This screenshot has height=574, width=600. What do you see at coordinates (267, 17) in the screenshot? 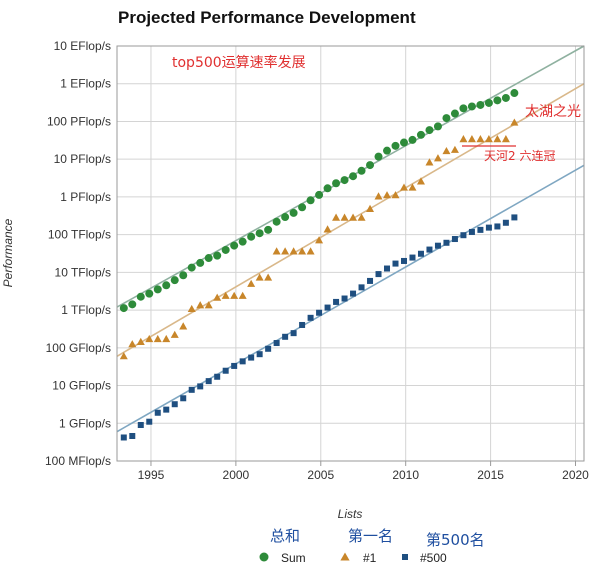
I see `chart-title: Projected Performance Development` at bounding box center [267, 17].